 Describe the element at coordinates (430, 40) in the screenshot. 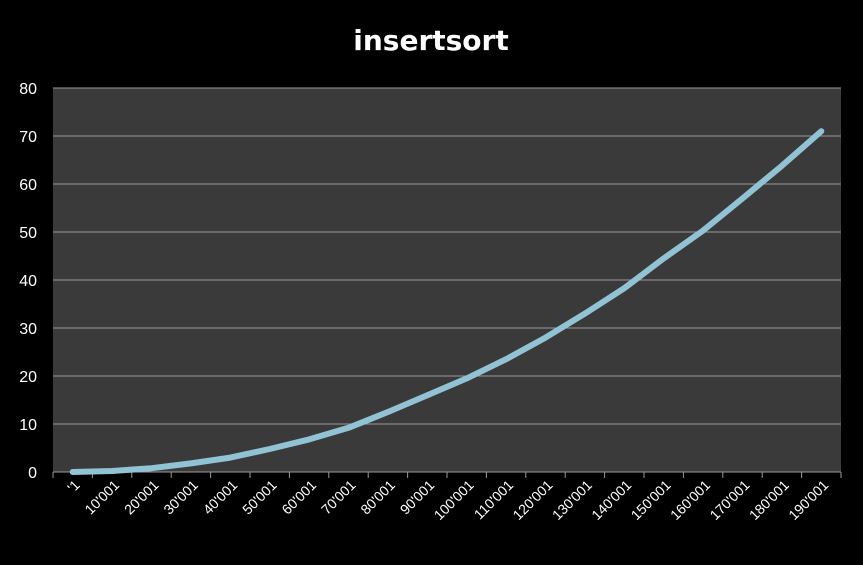

I see `chart-title: insertsort` at that location.